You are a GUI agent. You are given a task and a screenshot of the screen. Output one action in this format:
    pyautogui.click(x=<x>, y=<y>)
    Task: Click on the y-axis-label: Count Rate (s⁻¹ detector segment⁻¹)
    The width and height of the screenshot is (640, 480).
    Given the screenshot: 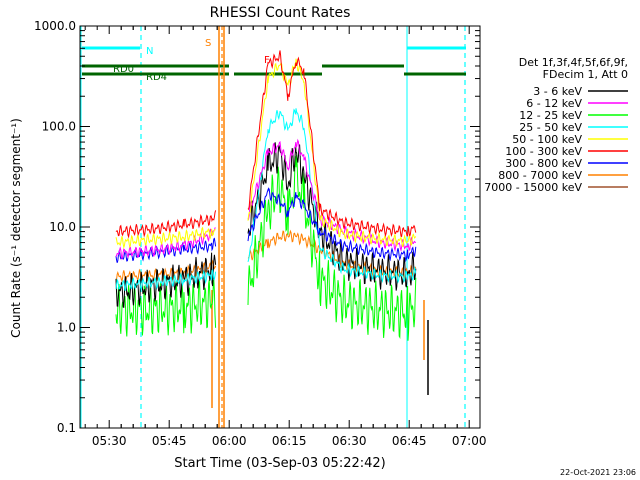 What is the action you would take?
    pyautogui.click(x=16, y=228)
    